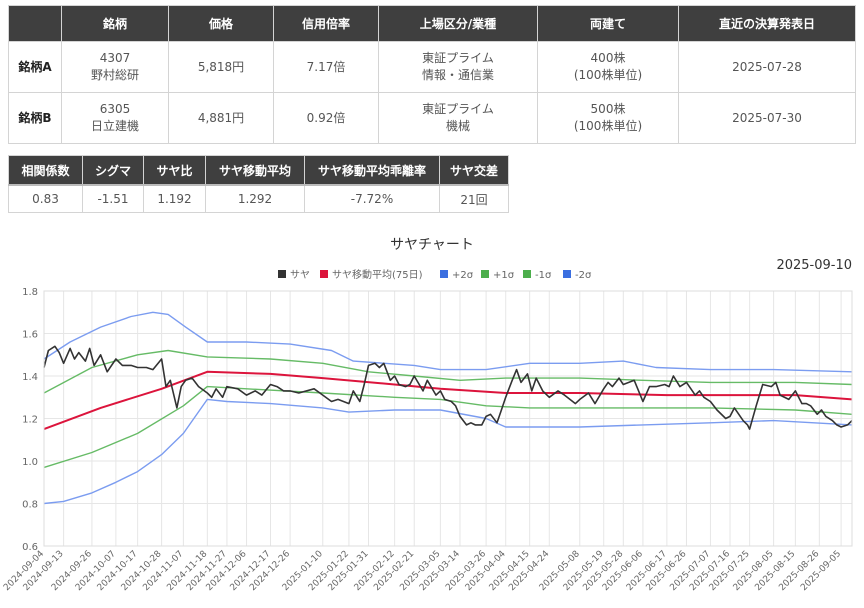  Describe the element at coordinates (458, 23) in the screenshot. I see `header-market-sector: 上場区分/業種` at that location.